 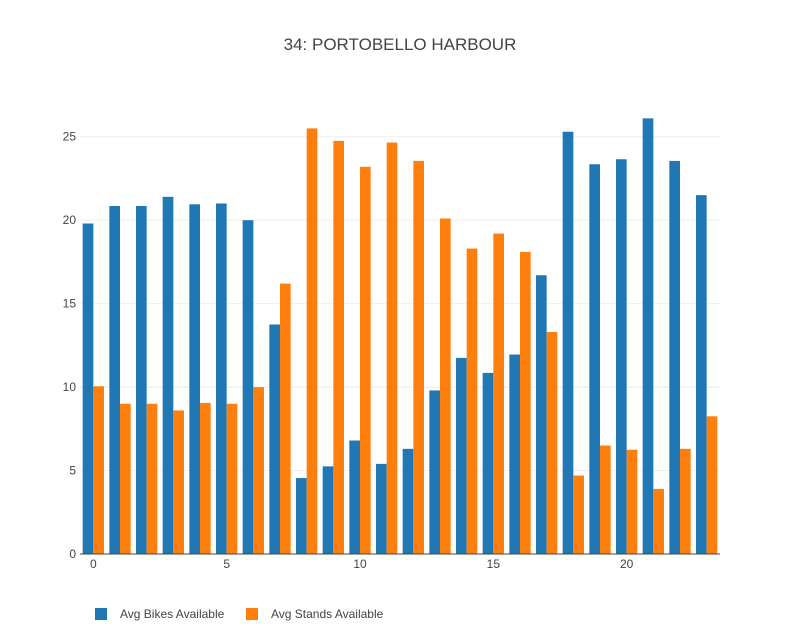 I want to click on x-tick-label: 15, so click(x=494, y=564).